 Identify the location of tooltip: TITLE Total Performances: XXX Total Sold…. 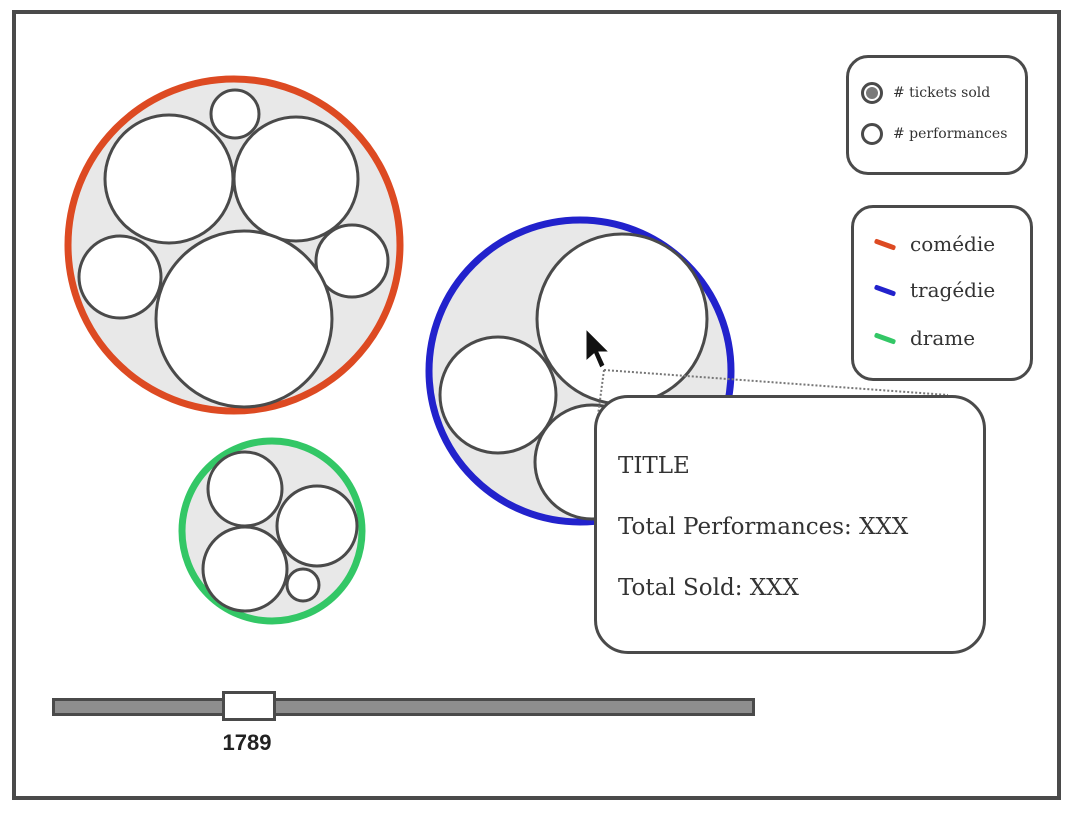
(790, 524).